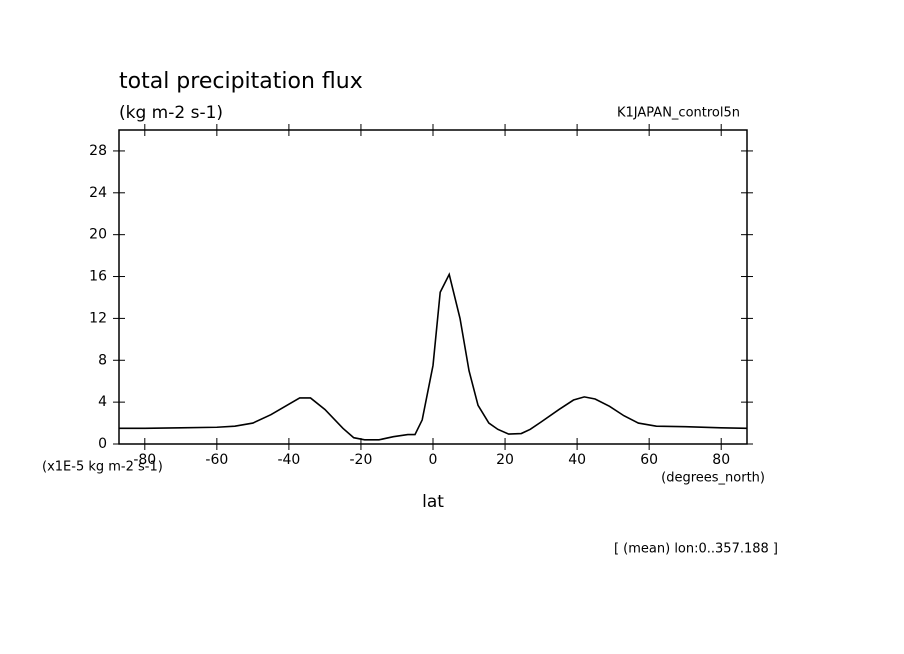 The width and height of the screenshot is (904, 654). What do you see at coordinates (433, 460) in the screenshot?
I see `x-tick-label: 0` at bounding box center [433, 460].